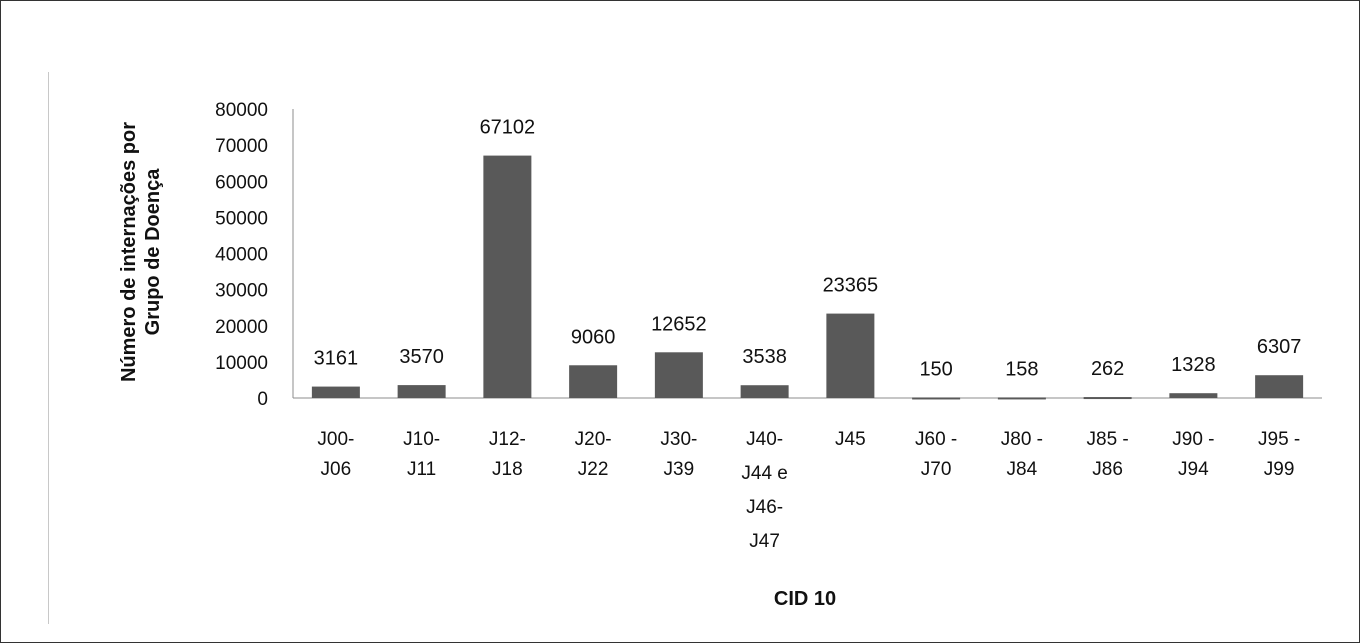 The image size is (1360, 643). What do you see at coordinates (764, 541) in the screenshot?
I see `x-tick-label: J47` at bounding box center [764, 541].